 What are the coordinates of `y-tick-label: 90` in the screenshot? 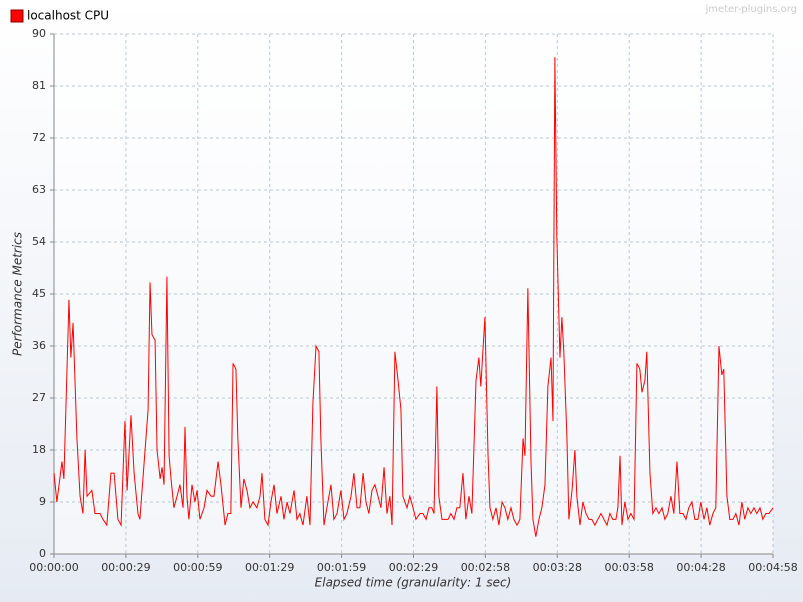 It's located at (39, 33).